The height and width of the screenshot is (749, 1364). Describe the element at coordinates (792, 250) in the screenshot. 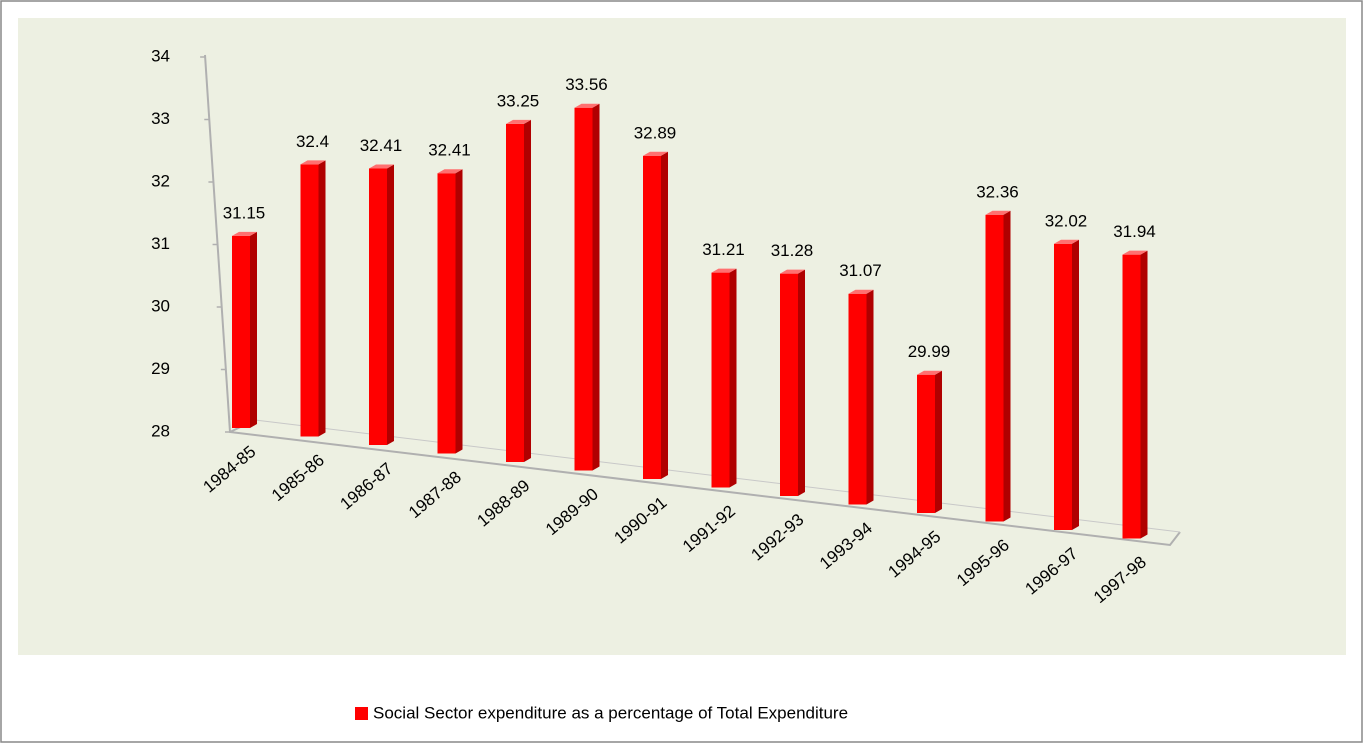

I see `value-label: 31.28` at that location.